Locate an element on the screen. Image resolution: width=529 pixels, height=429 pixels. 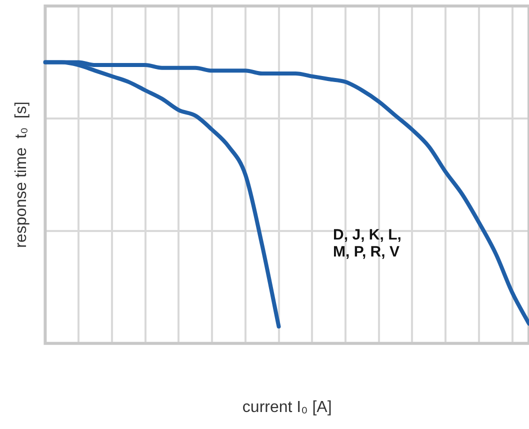
annotation: D, J, K, L, M, P, R, V is located at coordinates (367, 243).